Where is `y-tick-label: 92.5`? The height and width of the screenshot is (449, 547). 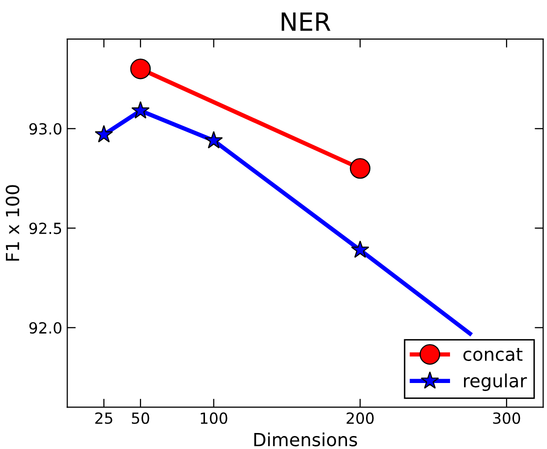 y-tick-label: 92.5 is located at coordinates (45, 228).